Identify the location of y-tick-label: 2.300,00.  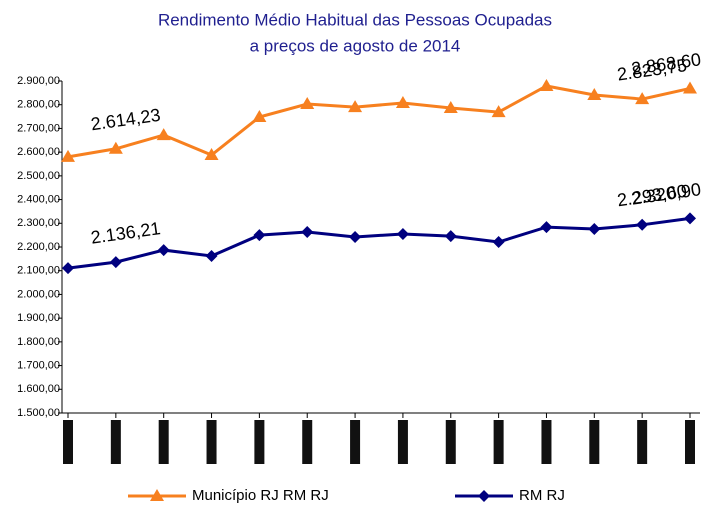
(38, 223).